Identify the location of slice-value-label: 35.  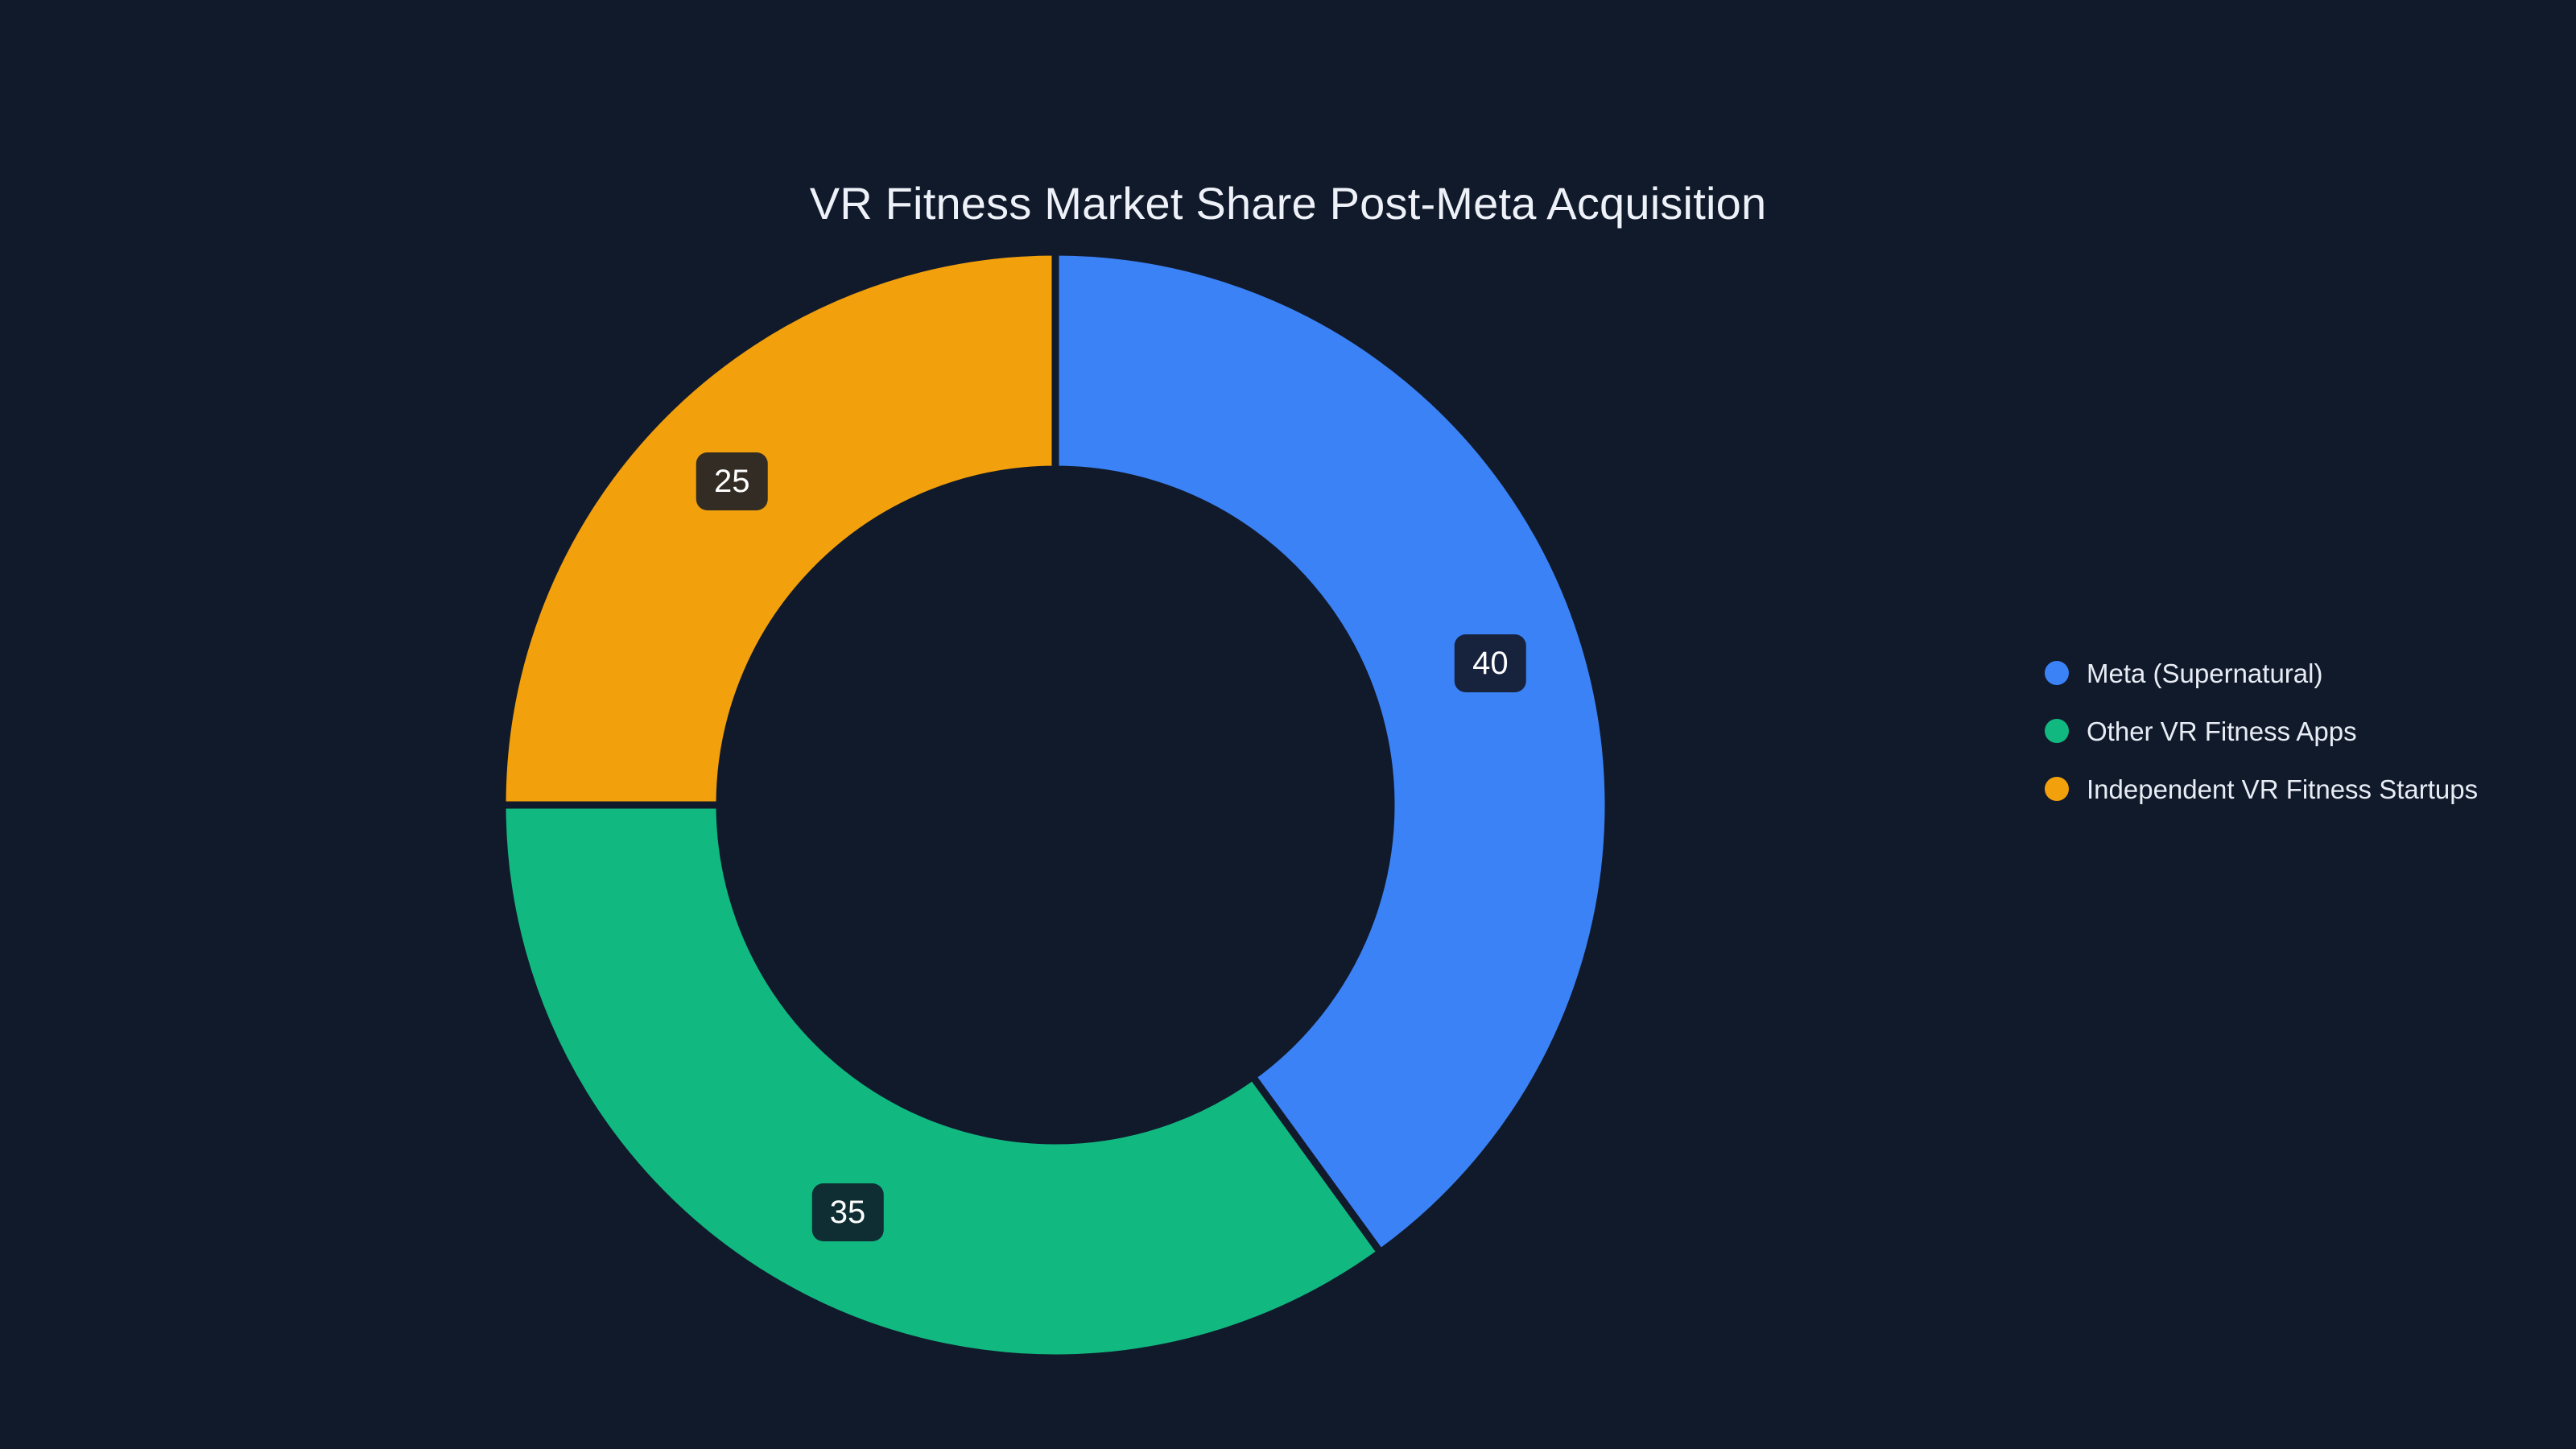
(847, 1212).